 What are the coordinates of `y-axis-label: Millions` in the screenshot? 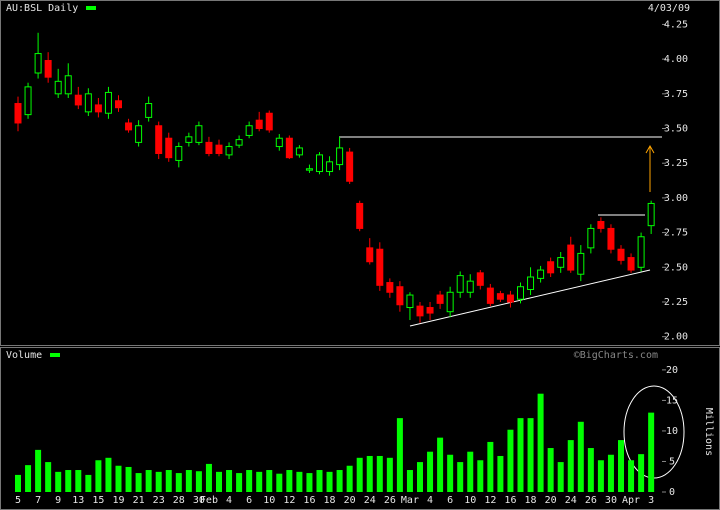 It's located at (708, 432).